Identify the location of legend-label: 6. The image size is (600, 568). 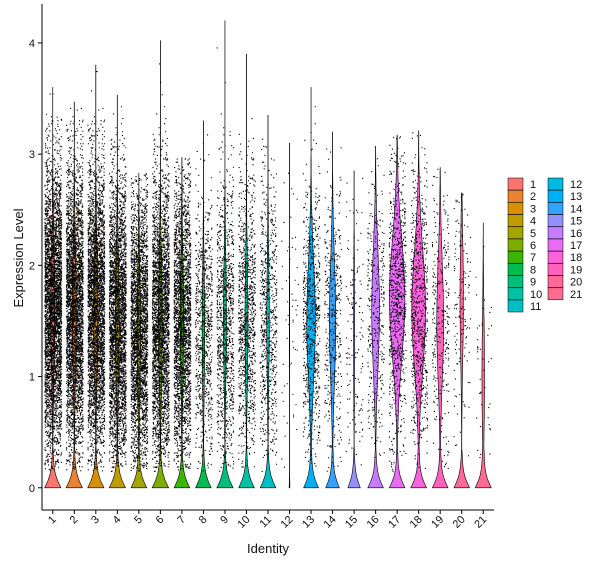
(533, 246).